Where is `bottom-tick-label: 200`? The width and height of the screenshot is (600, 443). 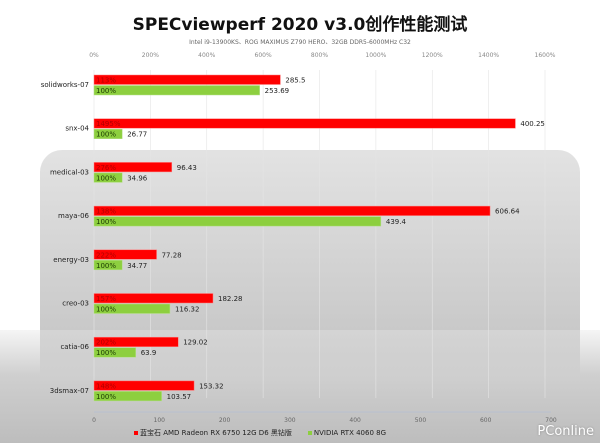 bottom-tick-label: 200 is located at coordinates (225, 420).